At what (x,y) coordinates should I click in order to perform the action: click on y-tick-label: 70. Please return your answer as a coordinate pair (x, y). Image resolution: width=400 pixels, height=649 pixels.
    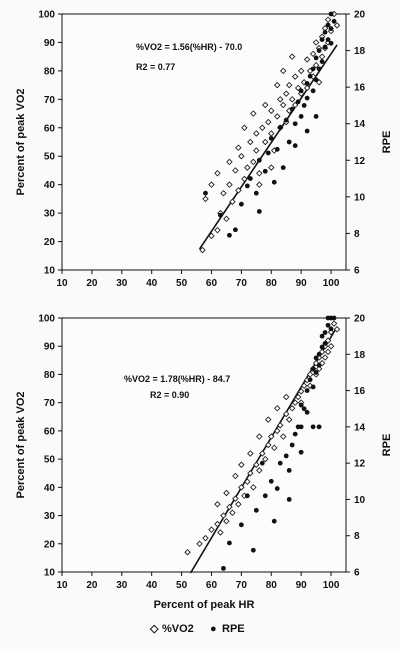
    Looking at the image, I should click on (50, 100).